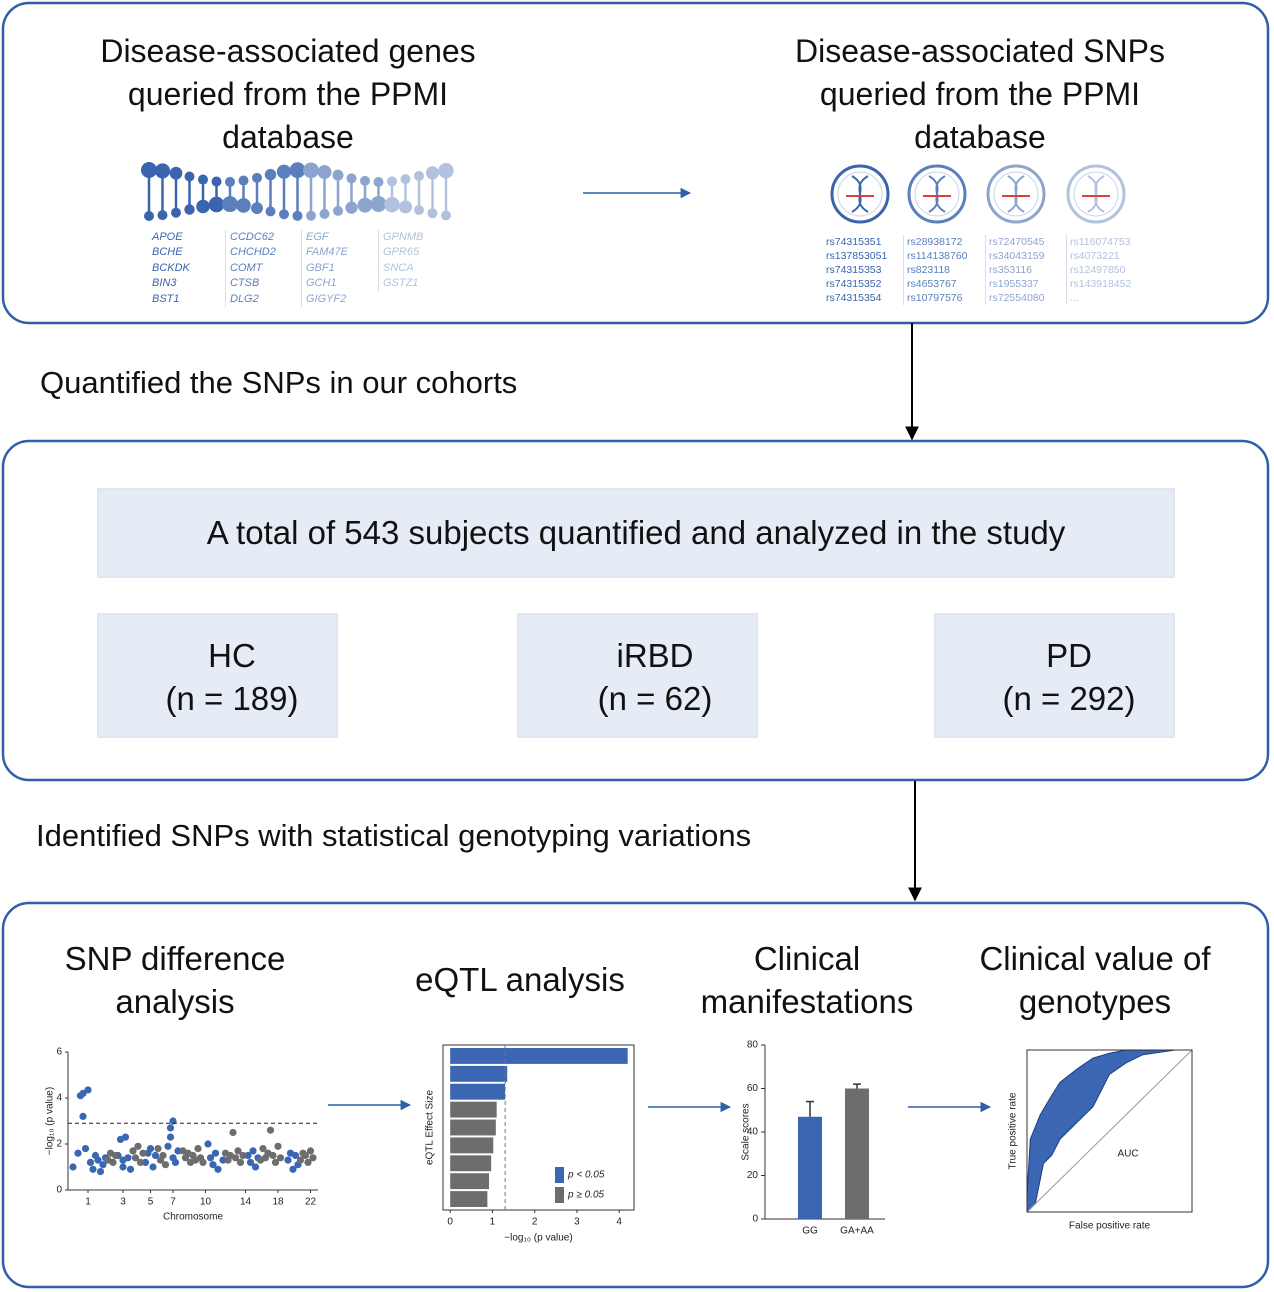 The image size is (1274, 1292). Describe the element at coordinates (193, 1217) in the screenshot. I see `x-axis-label: Chromosome` at that location.